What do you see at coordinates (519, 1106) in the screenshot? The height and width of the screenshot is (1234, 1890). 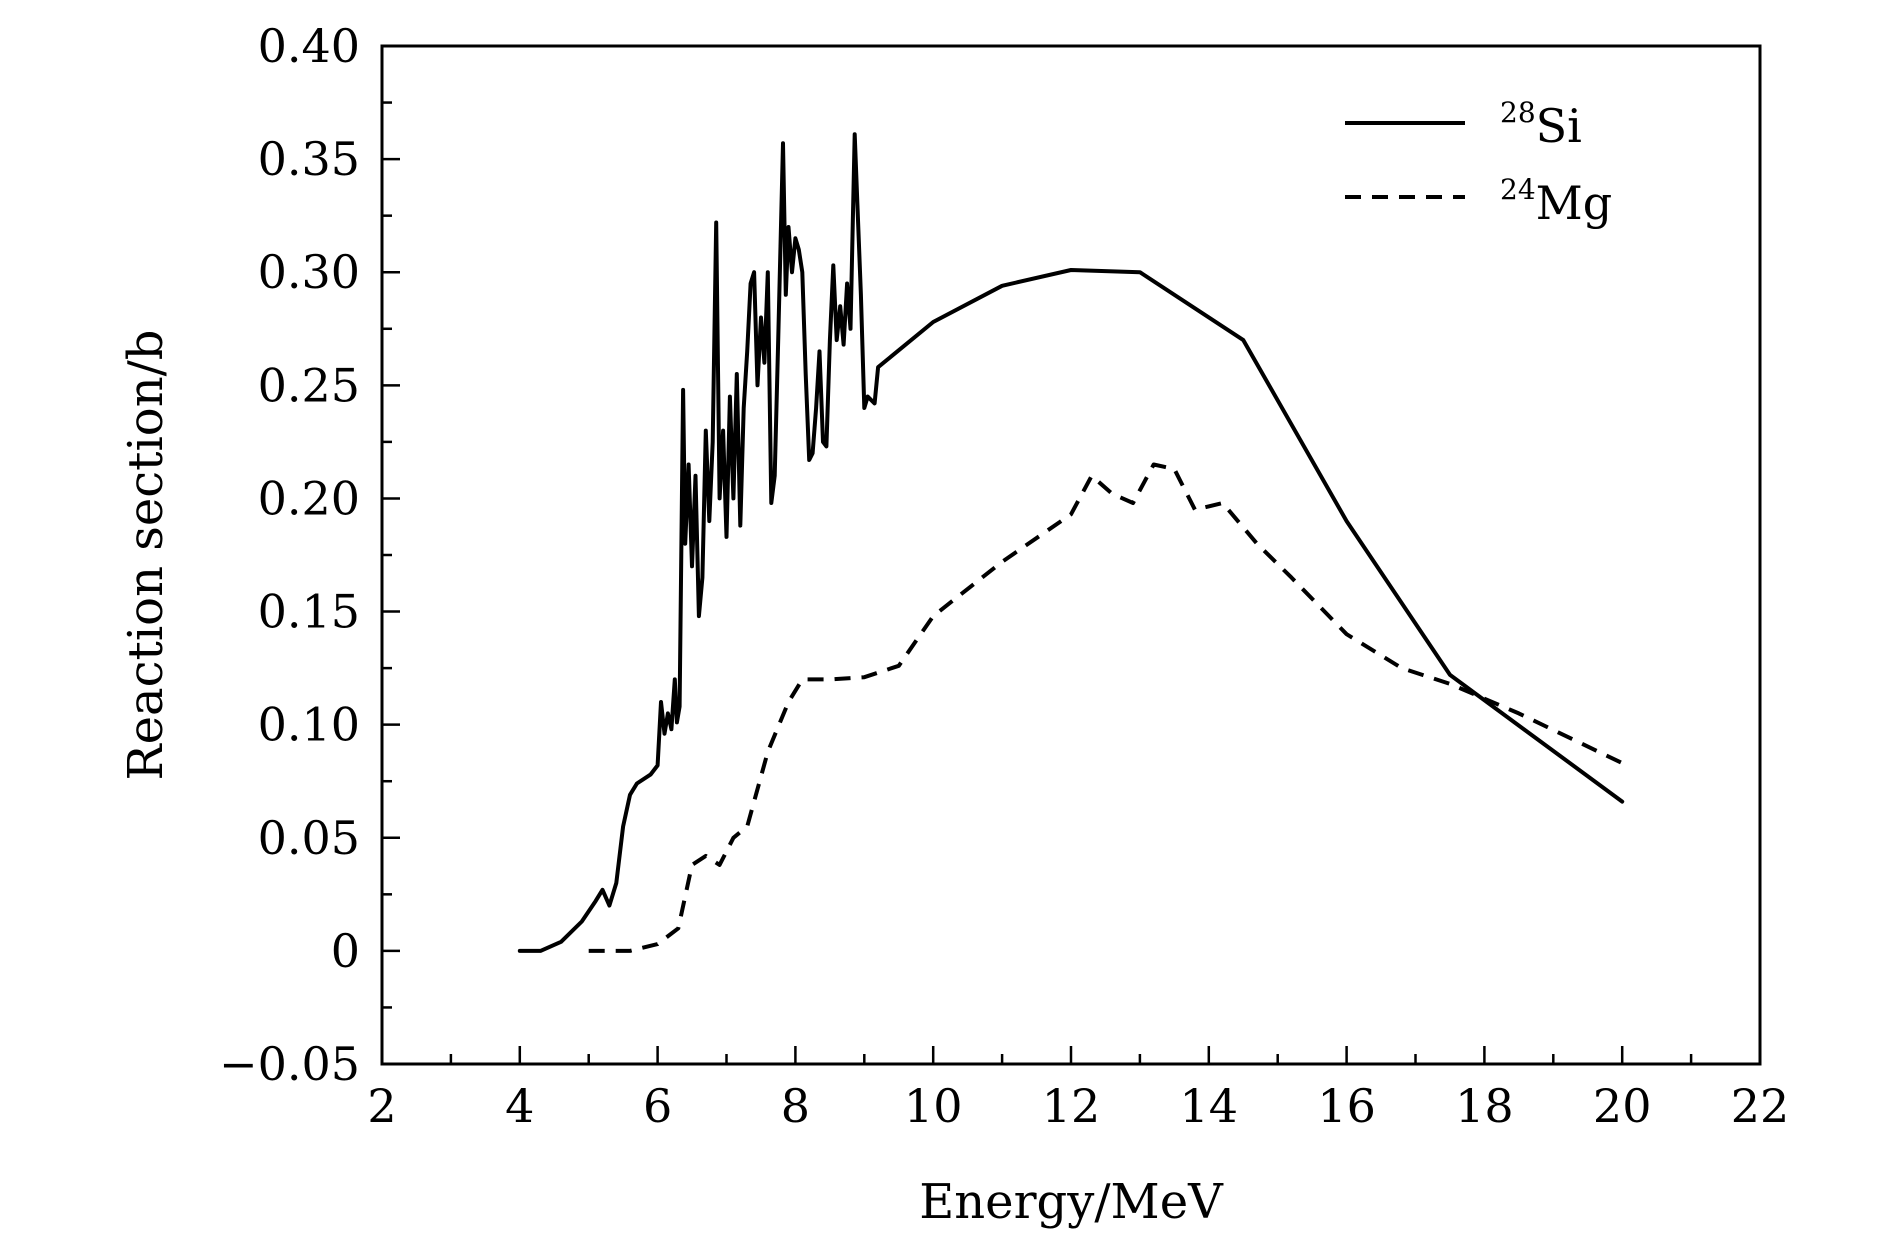 I see `x-tick-label: 4` at bounding box center [519, 1106].